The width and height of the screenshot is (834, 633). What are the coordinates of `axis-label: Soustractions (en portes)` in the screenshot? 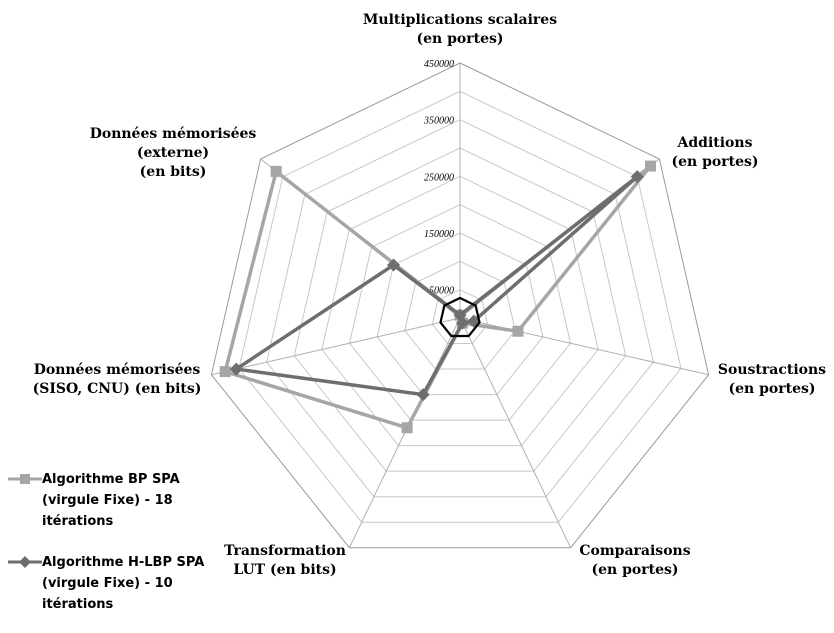 It's located at (772, 379).